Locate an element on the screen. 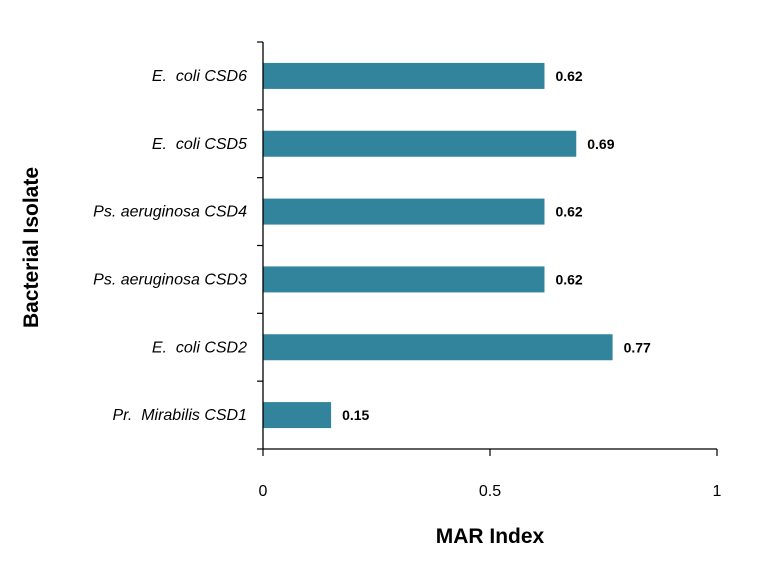 The height and width of the screenshot is (561, 768). x-tick-label: 1 is located at coordinates (717, 491).